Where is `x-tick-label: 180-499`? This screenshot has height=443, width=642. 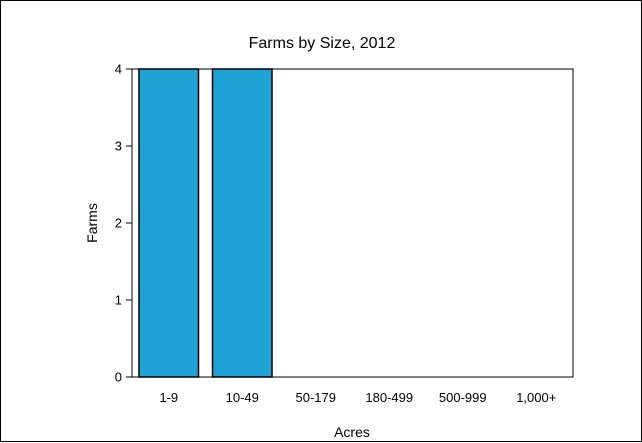
x-tick-label: 180-499 is located at coordinates (389, 397).